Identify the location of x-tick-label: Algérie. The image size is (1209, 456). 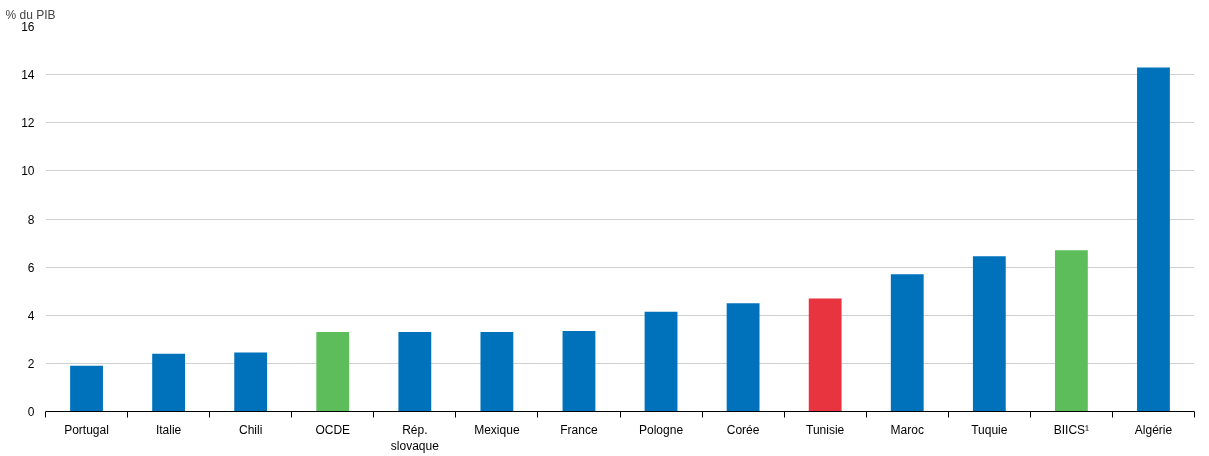
(1153, 429).